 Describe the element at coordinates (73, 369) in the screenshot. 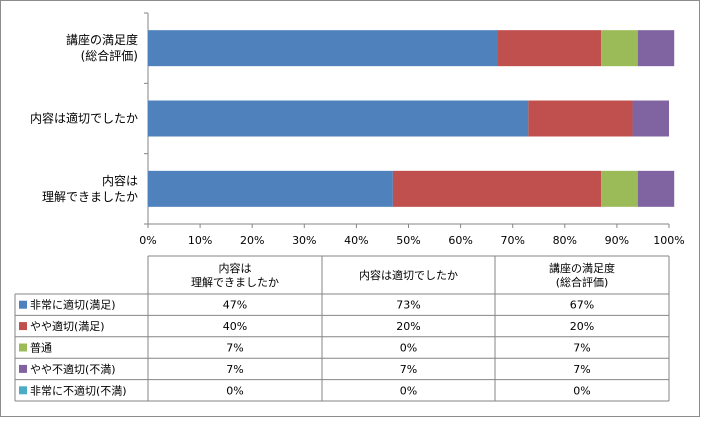

I see `legend-label: やや不適切(不満)` at that location.